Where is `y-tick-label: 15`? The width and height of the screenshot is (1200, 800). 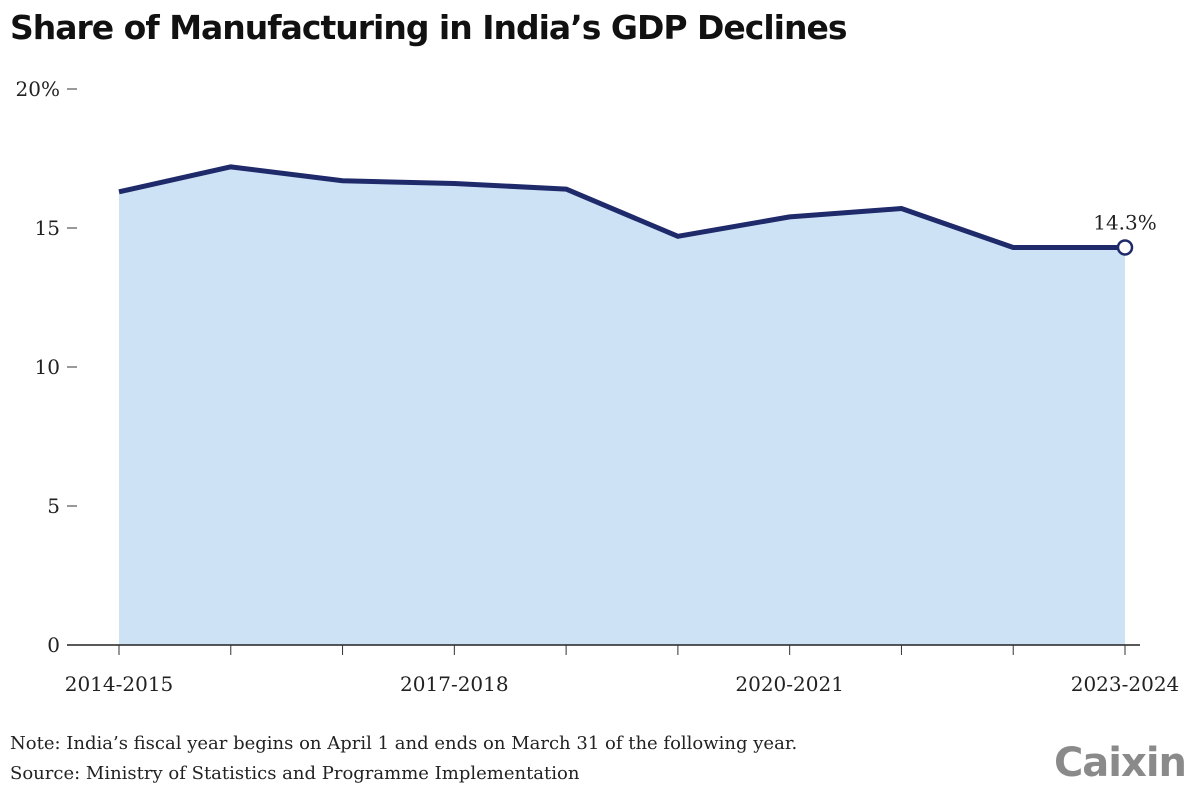
y-tick-label: 15 is located at coordinates (47, 228).